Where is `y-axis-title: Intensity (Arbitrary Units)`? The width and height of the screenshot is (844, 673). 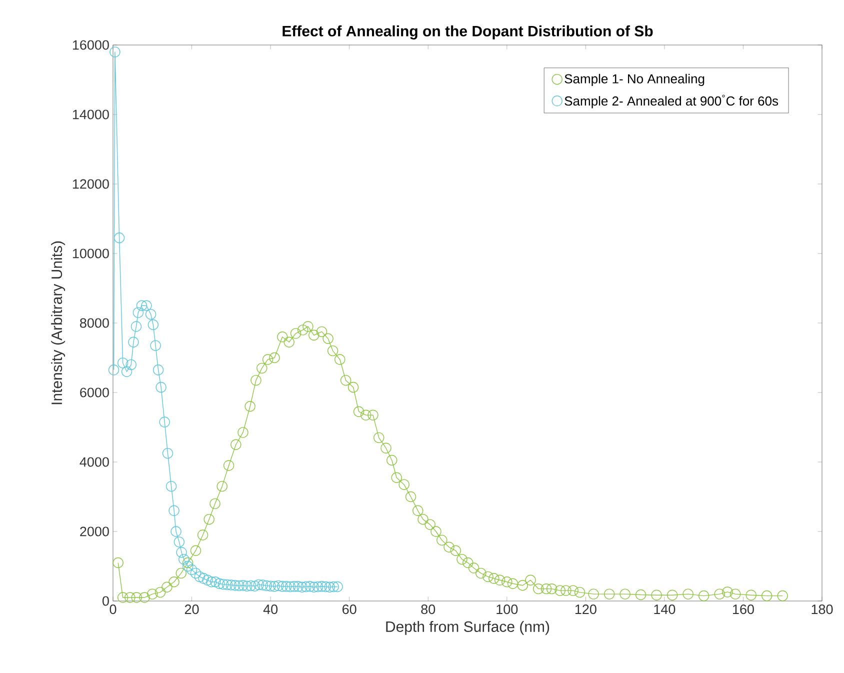 y-axis-title: Intensity (Arbitrary Units) is located at coordinates (58, 322).